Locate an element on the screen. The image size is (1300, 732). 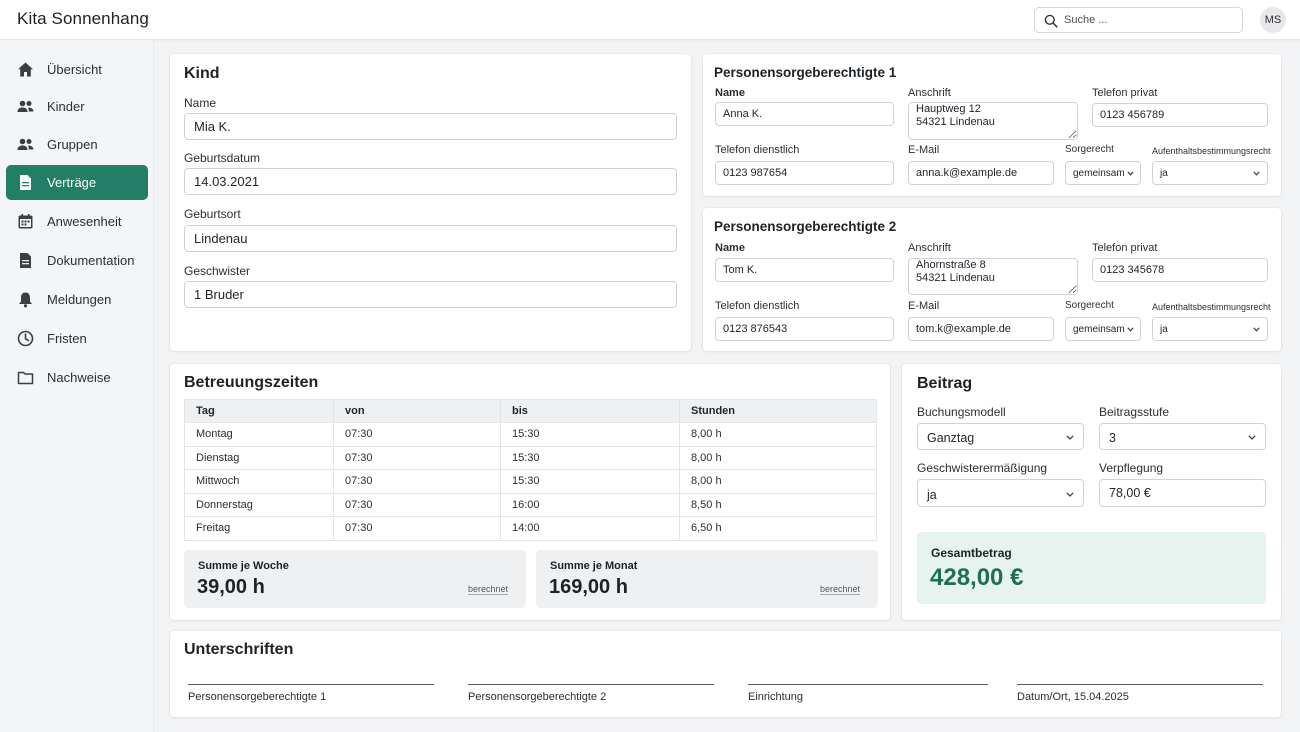
guardian-2-sorgerecht-select: gemeinsam is located at coordinates (1103, 329).